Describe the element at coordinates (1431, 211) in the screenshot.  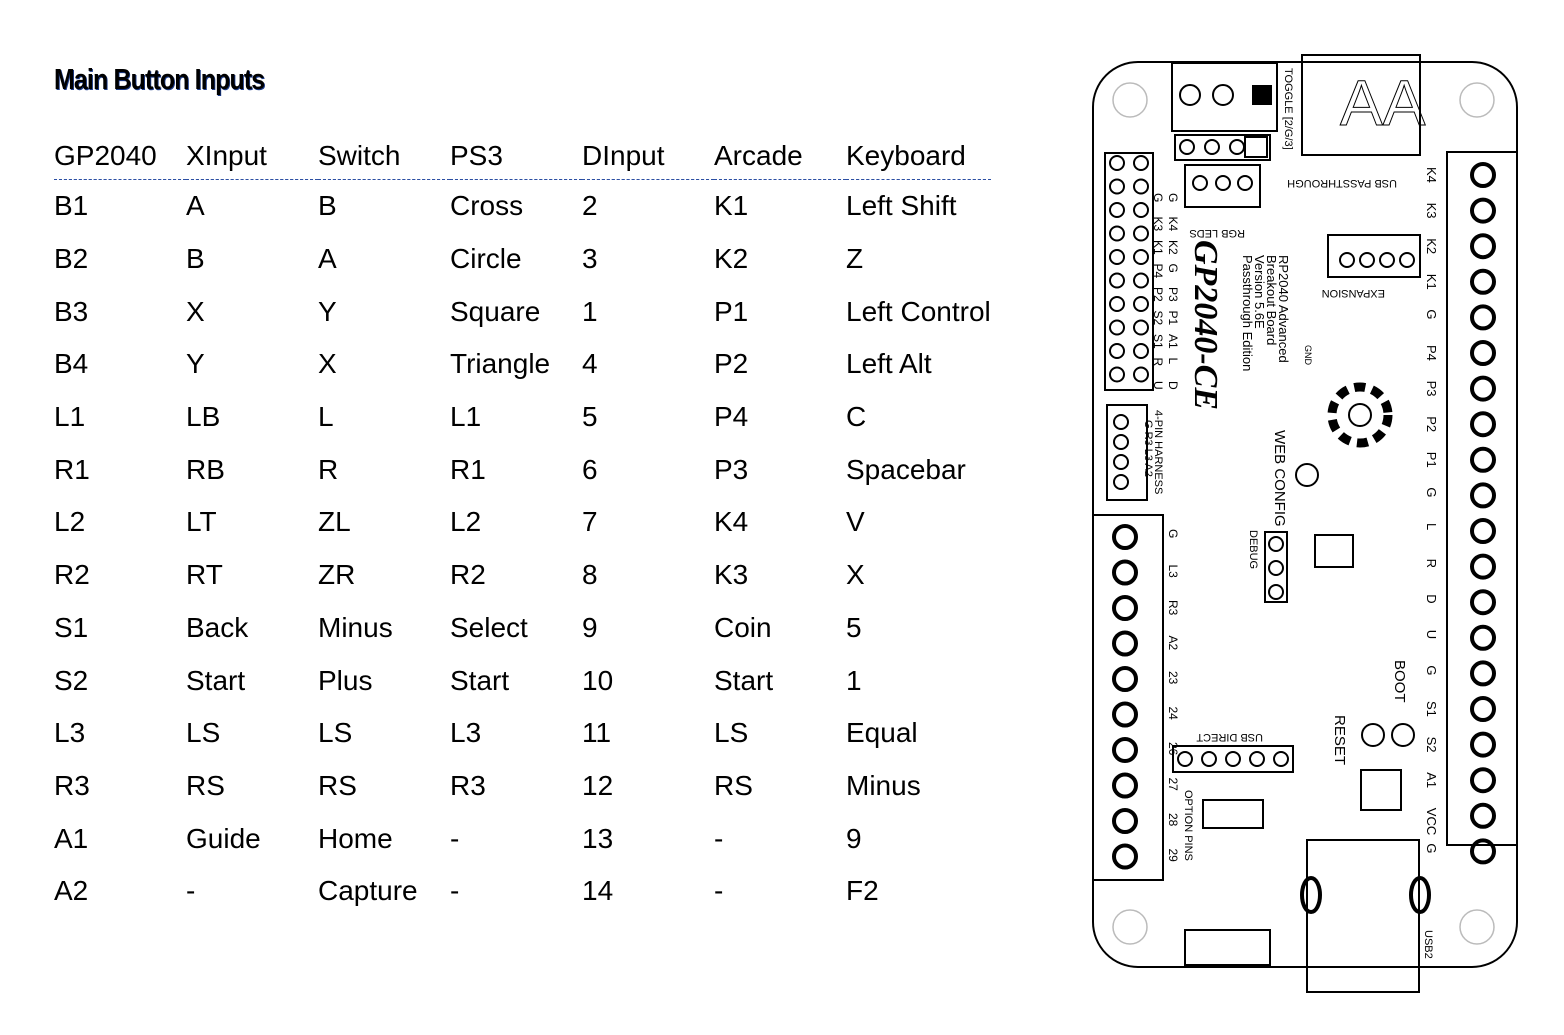
I see `terminal-label: K3` at that location.